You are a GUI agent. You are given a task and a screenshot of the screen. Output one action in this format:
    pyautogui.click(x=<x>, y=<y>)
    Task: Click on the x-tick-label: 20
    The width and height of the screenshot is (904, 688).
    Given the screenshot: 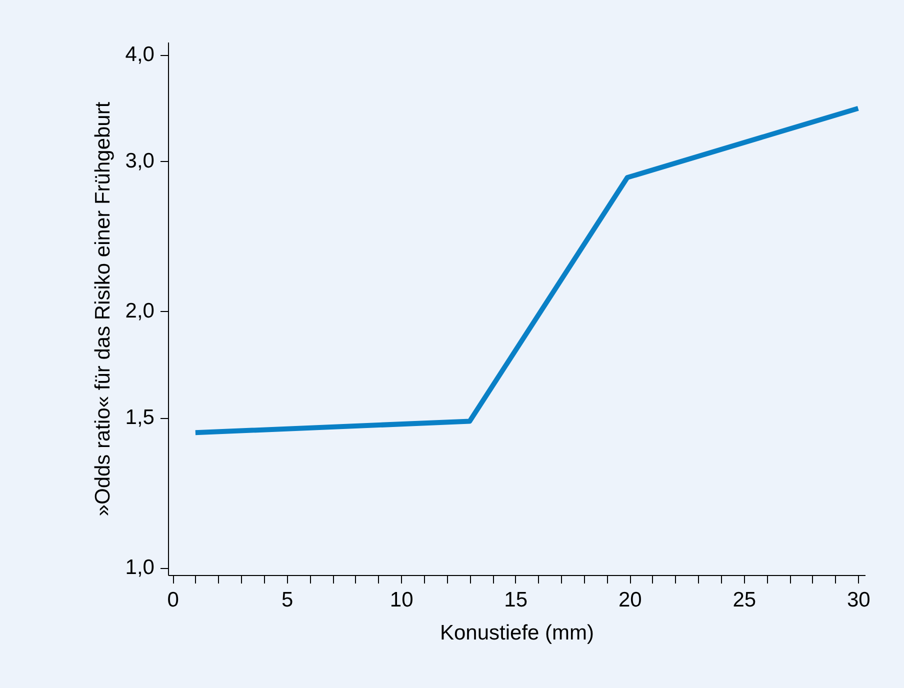 What is the action you would take?
    pyautogui.click(x=630, y=600)
    